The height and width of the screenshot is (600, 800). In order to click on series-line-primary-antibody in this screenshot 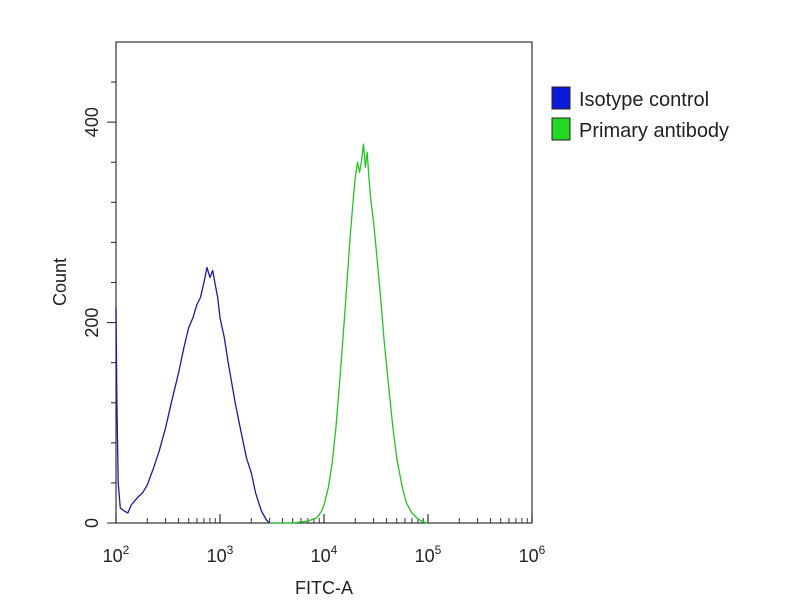, I will do `click(349, 333)`.